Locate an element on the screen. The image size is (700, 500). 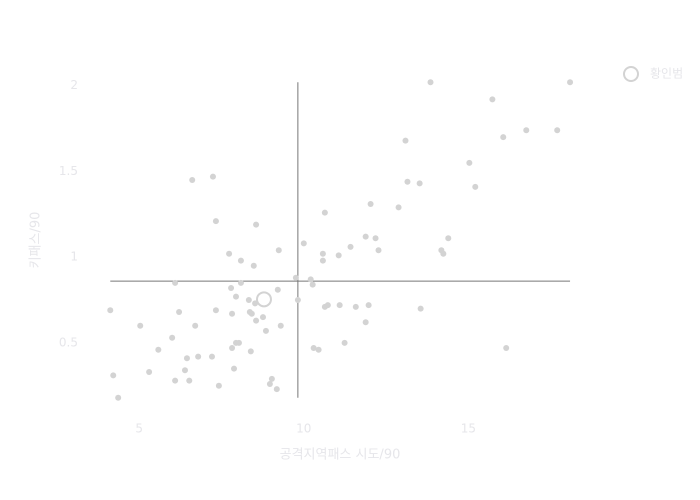
y-tick-label: 2 is located at coordinates (74, 85).